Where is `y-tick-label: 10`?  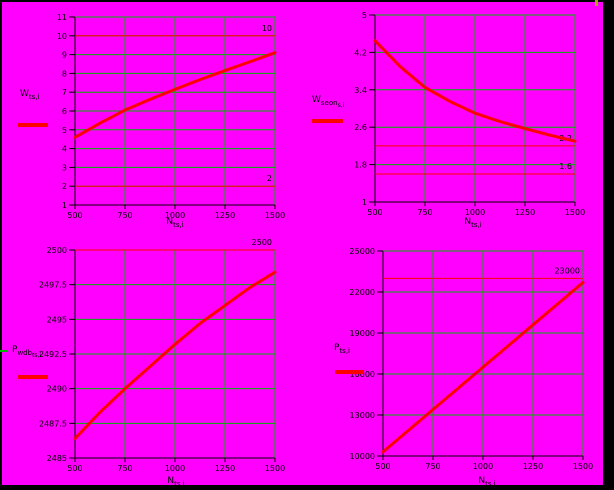 y-tick-label: 10 is located at coordinates (62, 36).